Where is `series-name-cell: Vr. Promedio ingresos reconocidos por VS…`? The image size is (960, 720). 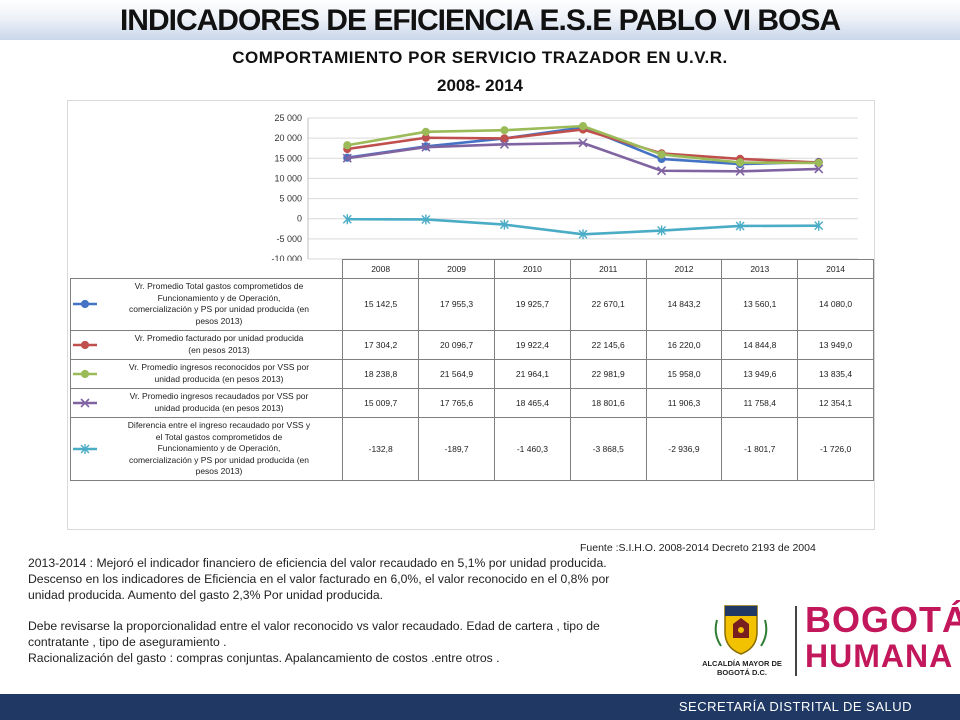
series-name-cell: Vr. Promedio ingresos reconocidos por VS… is located at coordinates (206, 373).